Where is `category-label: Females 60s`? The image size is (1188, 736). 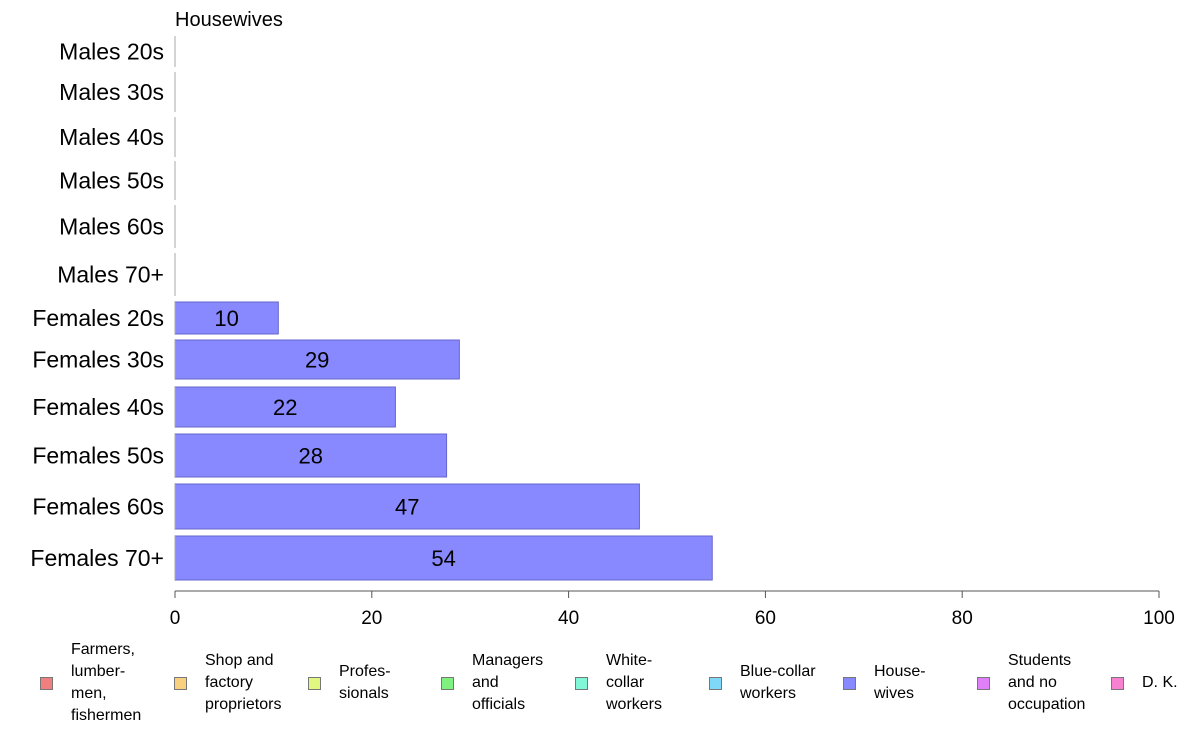 category-label: Females 60s is located at coordinates (98, 507).